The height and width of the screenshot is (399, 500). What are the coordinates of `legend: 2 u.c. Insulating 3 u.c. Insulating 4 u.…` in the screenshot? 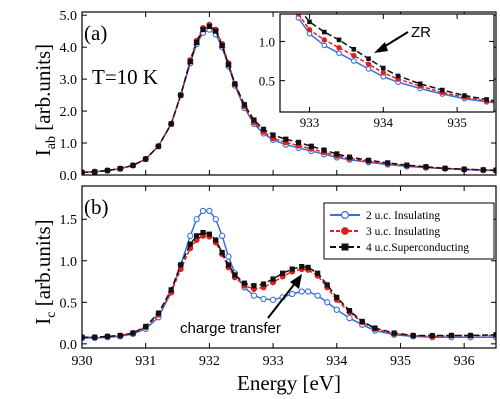 It's located at (409, 231).